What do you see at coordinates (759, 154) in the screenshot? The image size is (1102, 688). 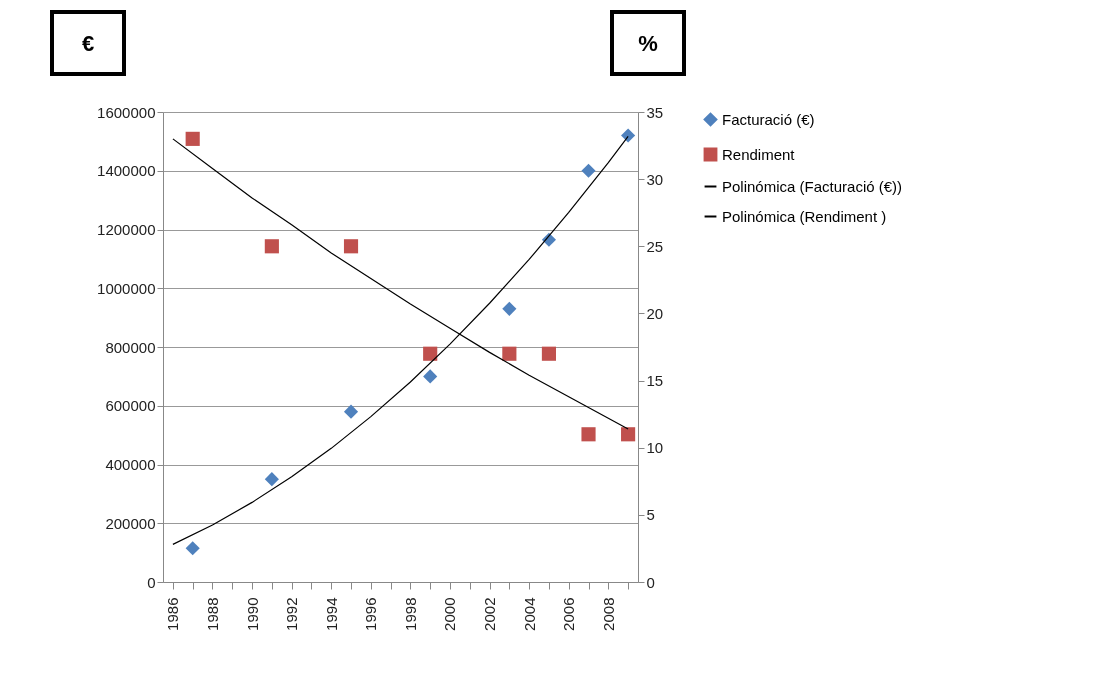 I see `legend-label: Rendiment` at bounding box center [759, 154].